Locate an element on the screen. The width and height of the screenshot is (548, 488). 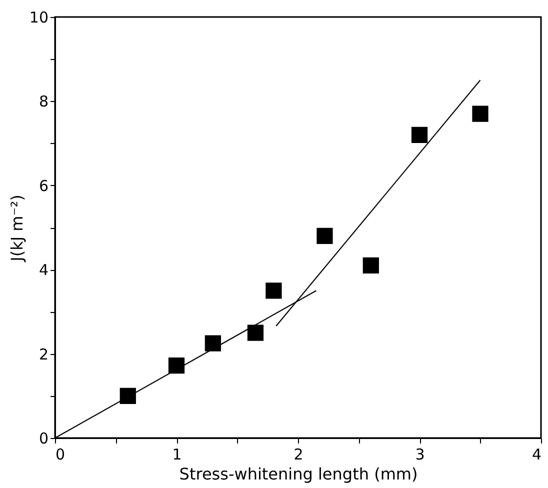
x-tick-label: 1 is located at coordinates (177, 455).